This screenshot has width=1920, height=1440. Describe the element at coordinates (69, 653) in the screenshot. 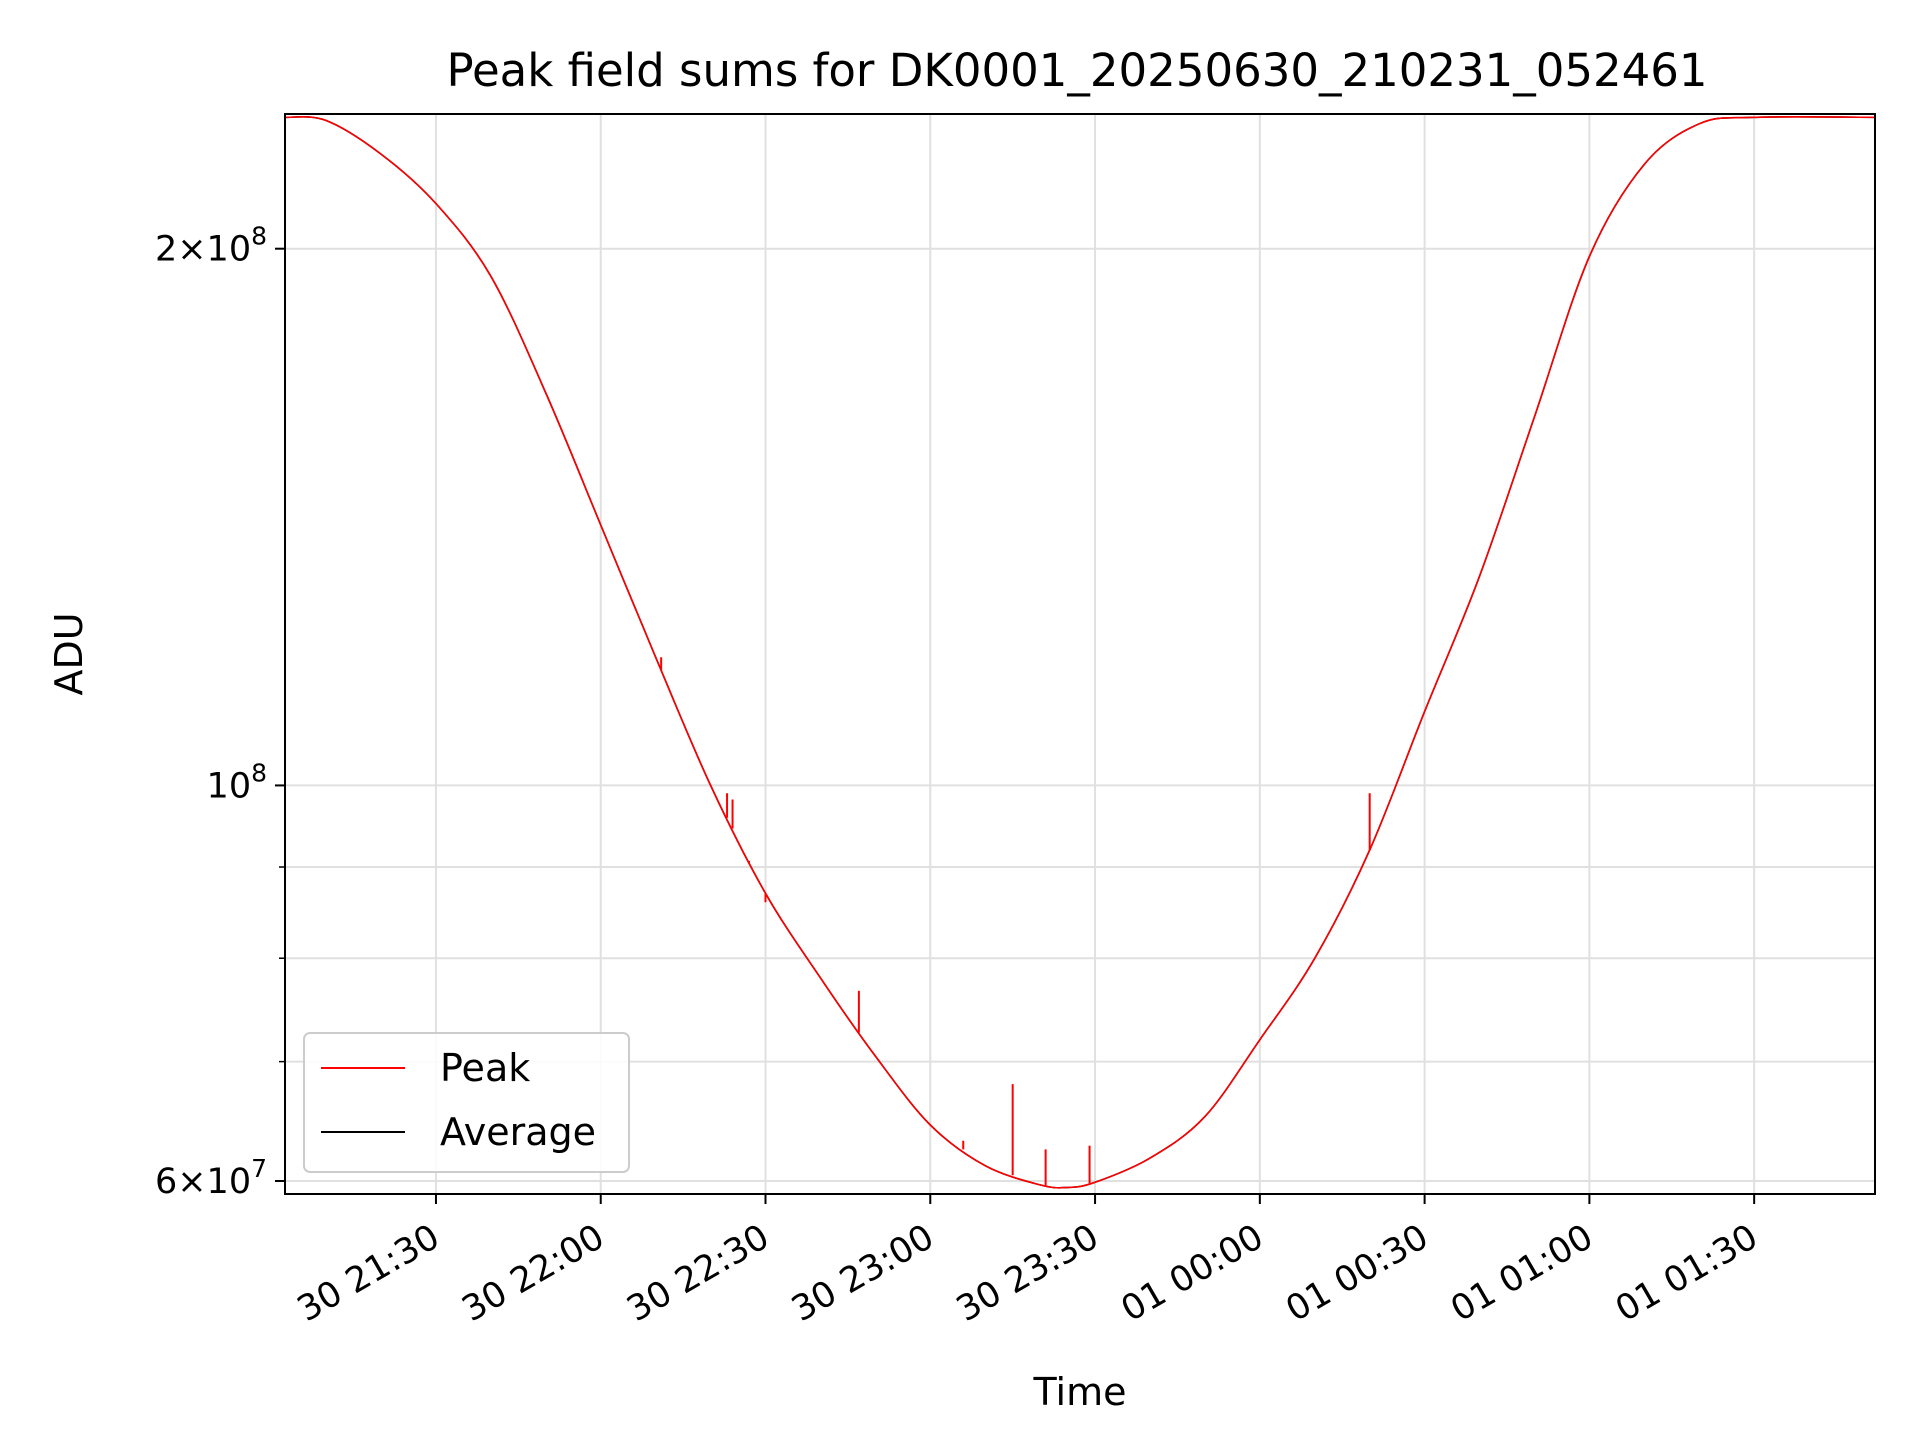

I see `y-axis-label: ADU` at that location.